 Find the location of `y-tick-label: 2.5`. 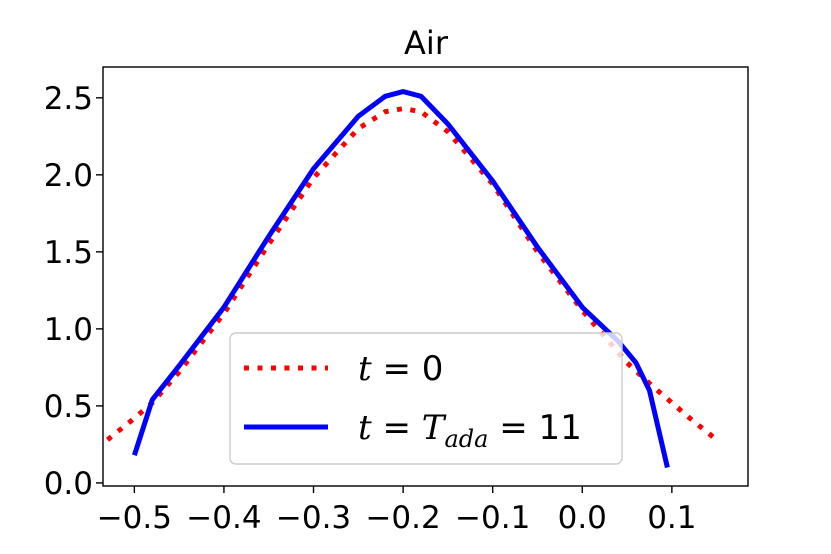

y-tick-label: 2.5 is located at coordinates (68, 99).